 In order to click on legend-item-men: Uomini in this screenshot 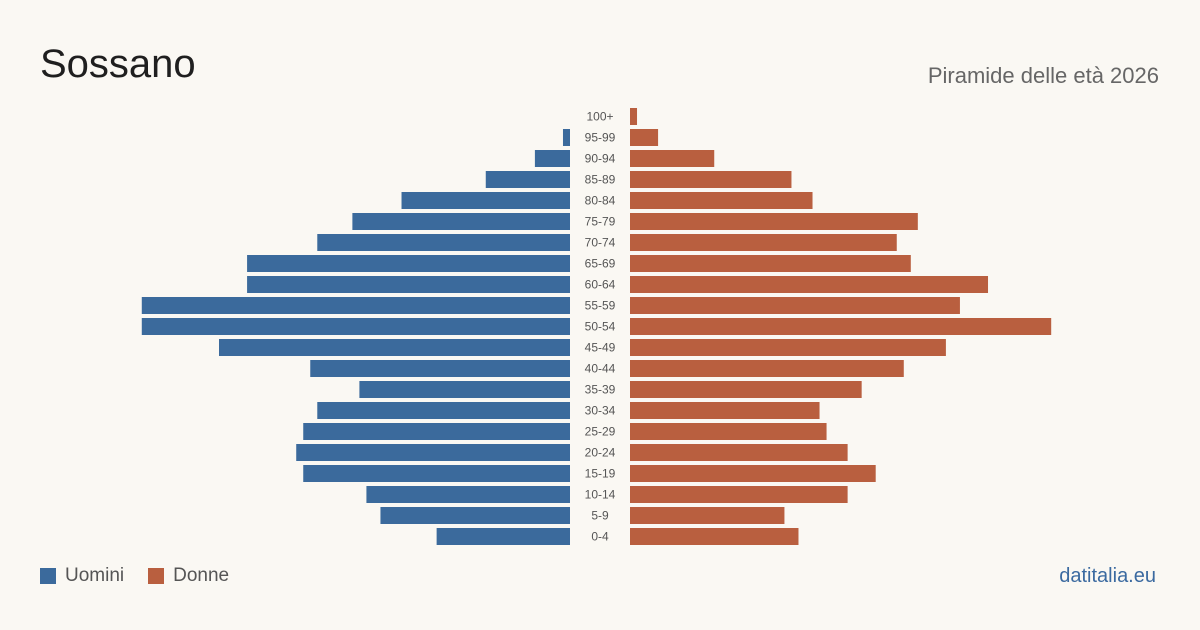, I will do `click(82, 576)`.